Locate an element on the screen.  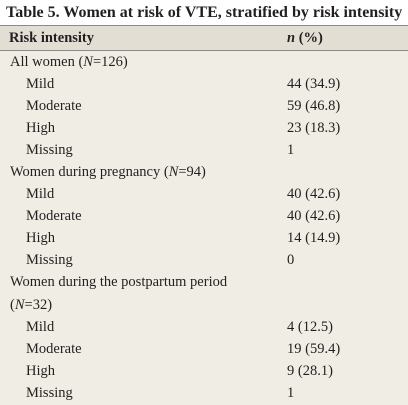
row-value: 14 (14.9) is located at coordinates (314, 238).